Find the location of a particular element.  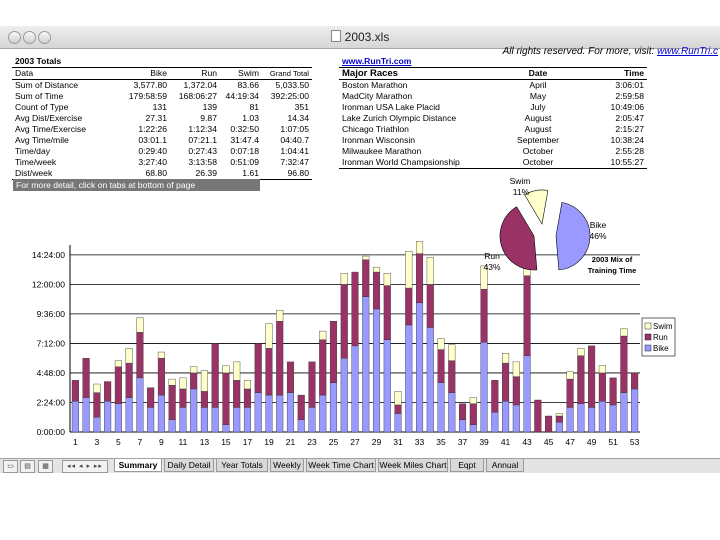

race-date: April is located at coordinates (538, 85).